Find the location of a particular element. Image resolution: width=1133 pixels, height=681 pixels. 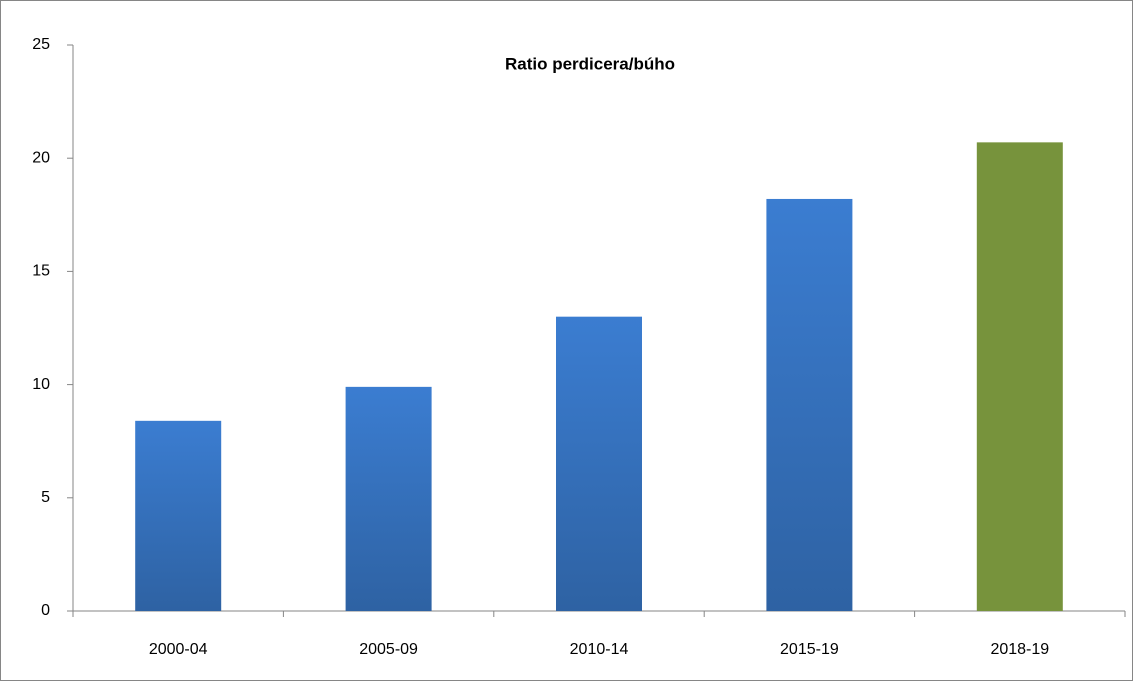

y-tick-label: 15 is located at coordinates (41, 271).